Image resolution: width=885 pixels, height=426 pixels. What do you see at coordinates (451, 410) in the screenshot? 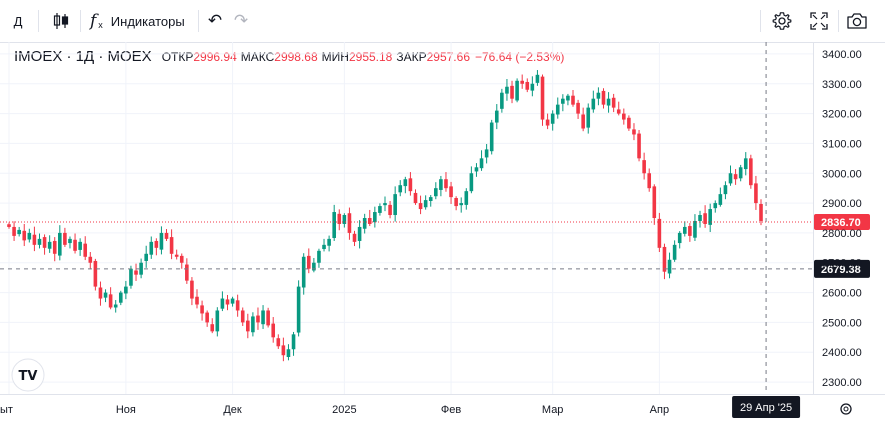
I see `time-tick-label: Фев` at bounding box center [451, 410].